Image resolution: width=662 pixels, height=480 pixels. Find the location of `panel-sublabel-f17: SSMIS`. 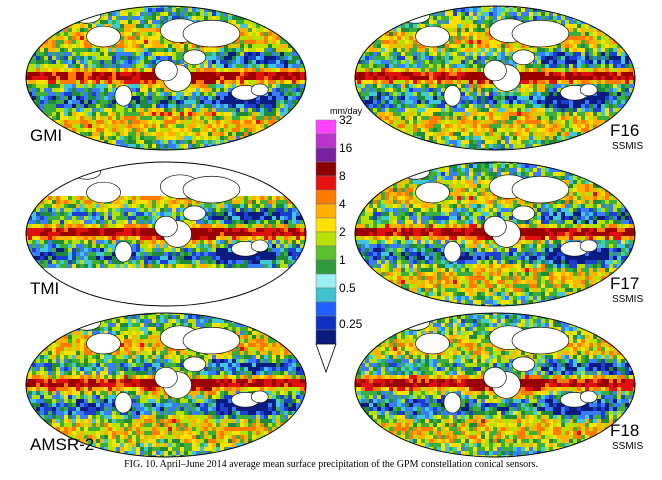

panel-sublabel-f17: SSMIS is located at coordinates (628, 299).